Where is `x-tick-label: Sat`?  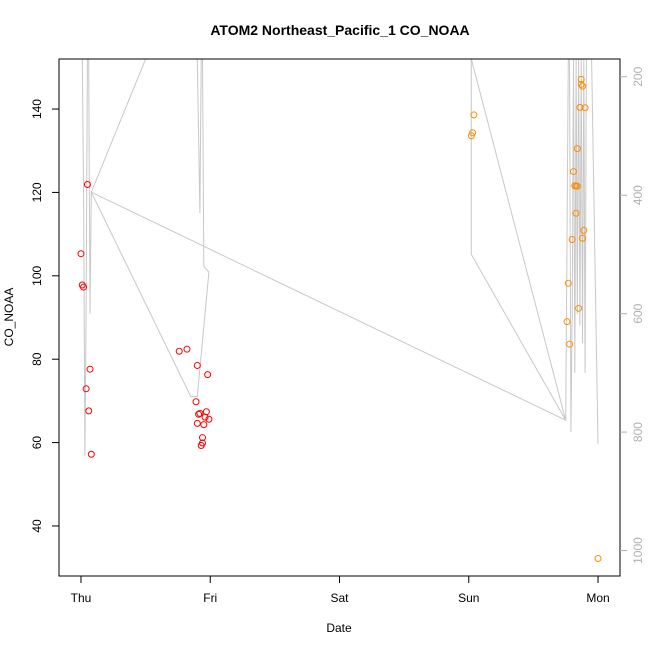 x-tick-label: Sat is located at coordinates (339, 598).